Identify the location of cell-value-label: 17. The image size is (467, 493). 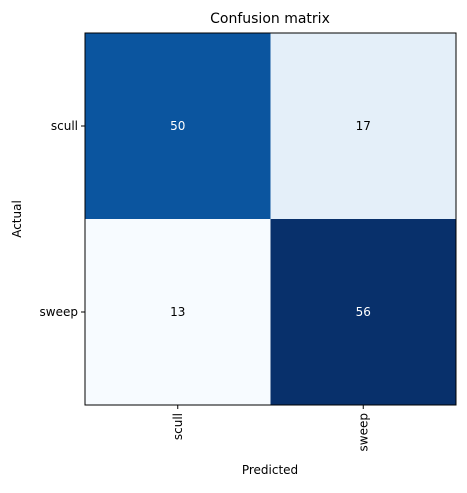
(363, 126).